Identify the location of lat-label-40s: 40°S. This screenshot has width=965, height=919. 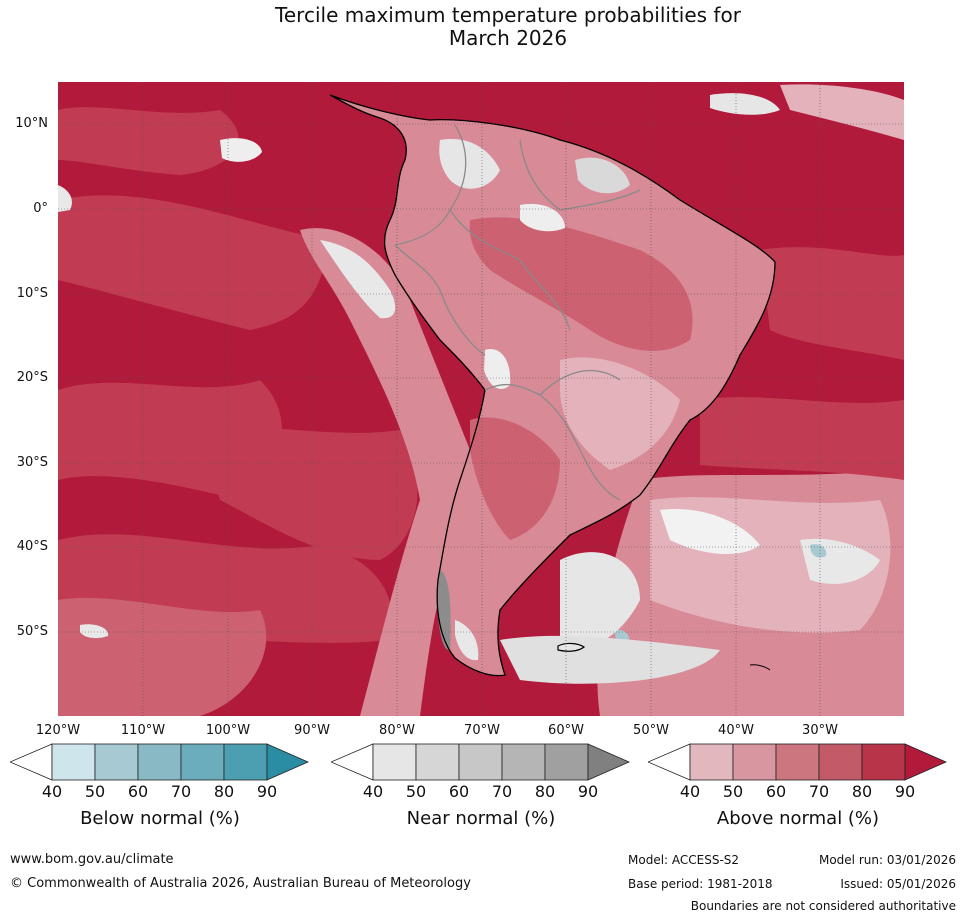
(32, 546).